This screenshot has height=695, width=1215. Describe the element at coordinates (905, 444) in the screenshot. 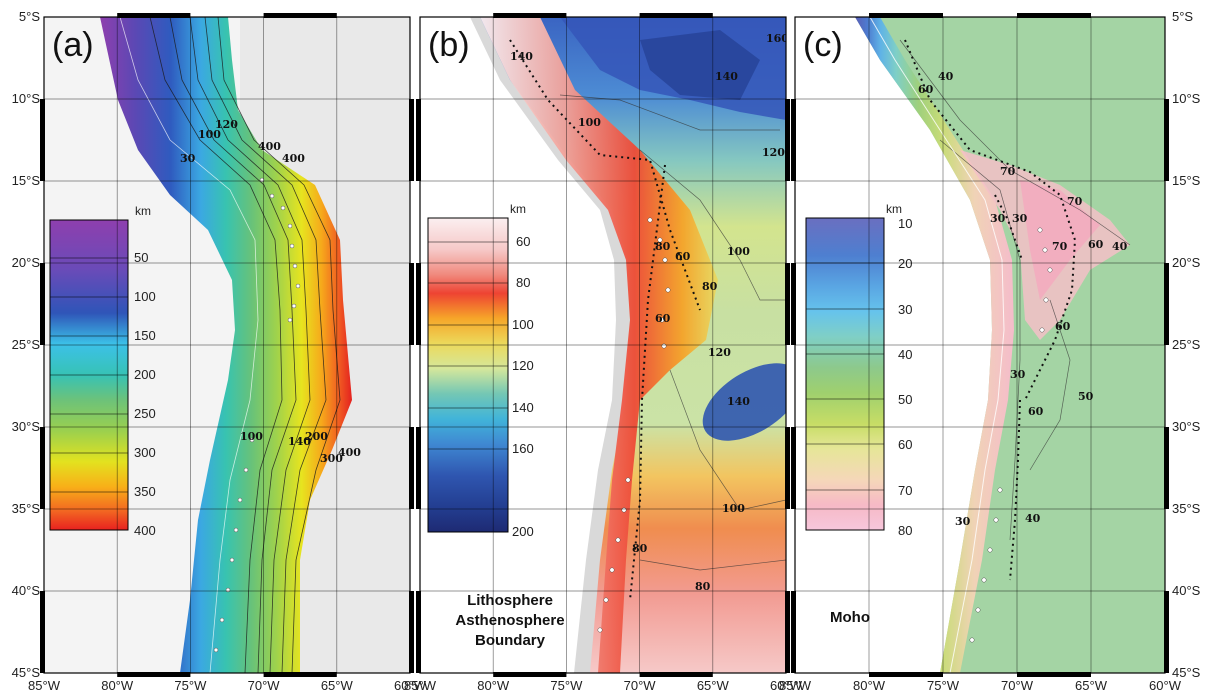

I see `colorbar-tick: 60` at that location.